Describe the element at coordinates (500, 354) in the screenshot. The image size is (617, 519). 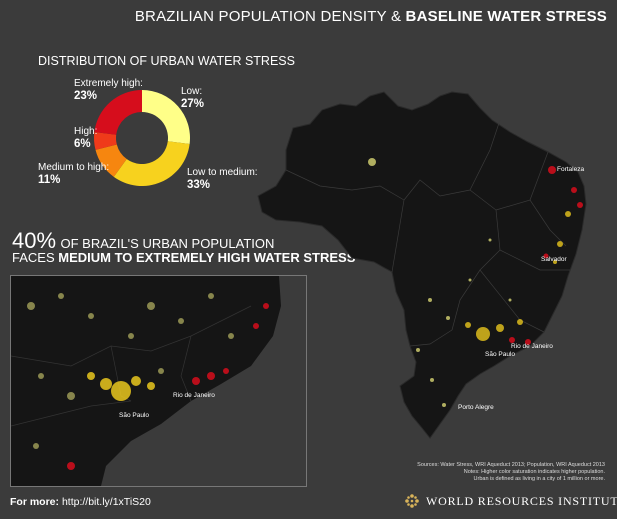
I see `city-sao-paulo: São Paulo` at that location.